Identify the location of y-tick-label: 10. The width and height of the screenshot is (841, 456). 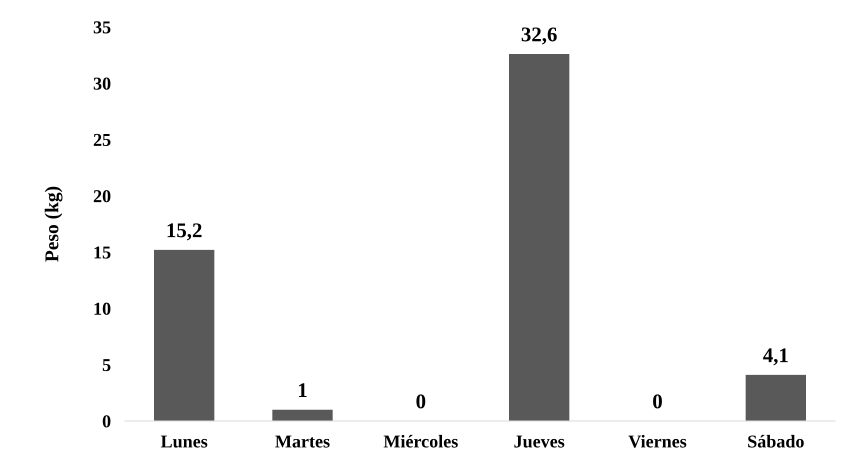
(102, 308).